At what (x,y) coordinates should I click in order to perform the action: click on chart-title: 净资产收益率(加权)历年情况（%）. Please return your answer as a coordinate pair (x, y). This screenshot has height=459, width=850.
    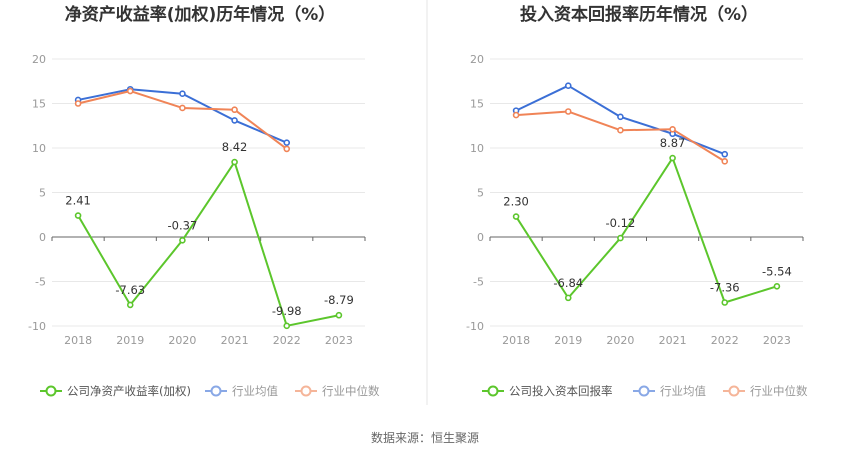
    Looking at the image, I should click on (200, 14).